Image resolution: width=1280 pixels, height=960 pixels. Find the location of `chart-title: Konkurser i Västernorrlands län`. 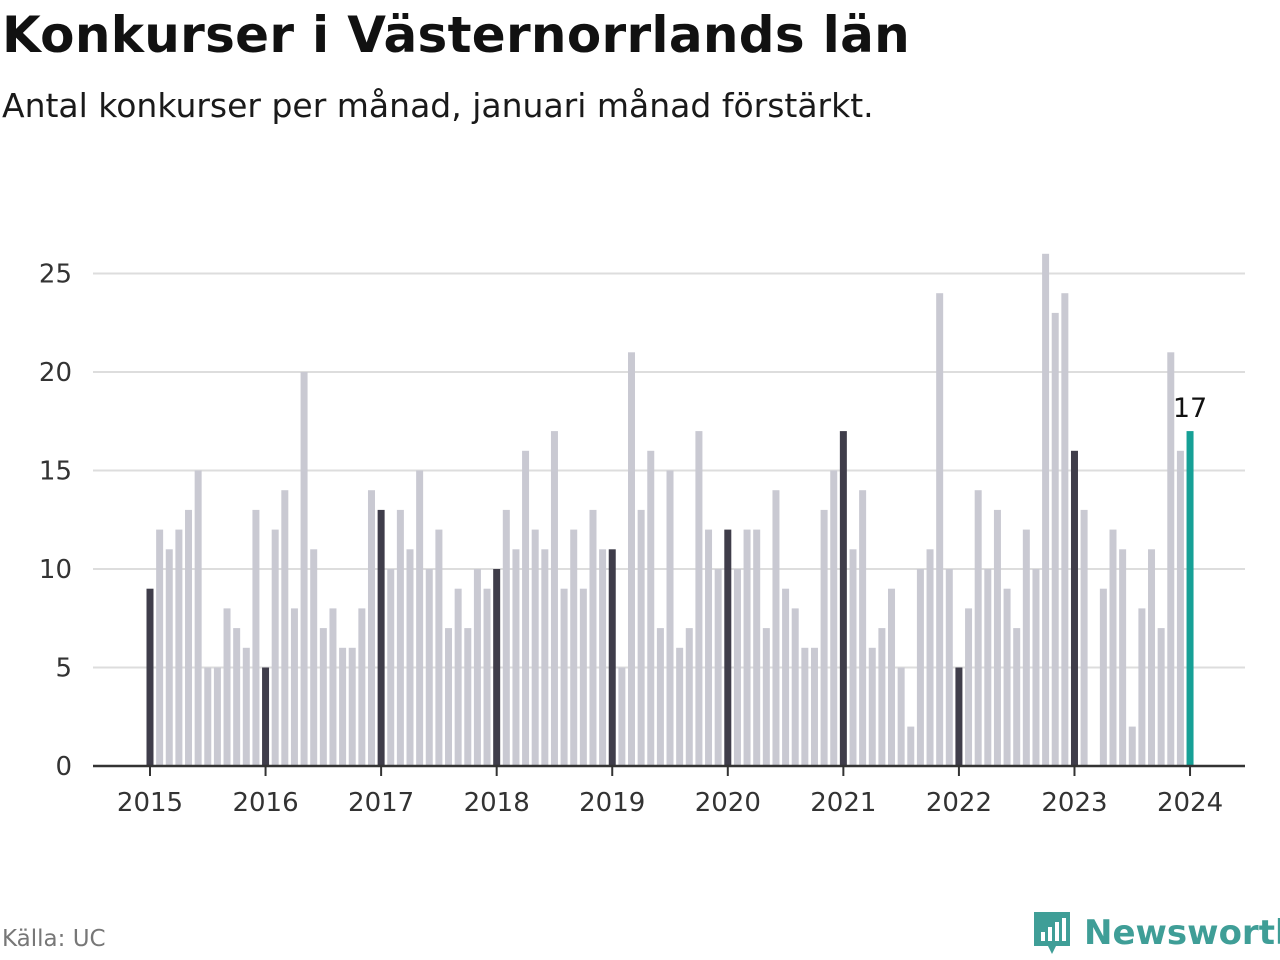

chart-title: Konkurser i Västernorrlands län is located at coordinates (456, 35).